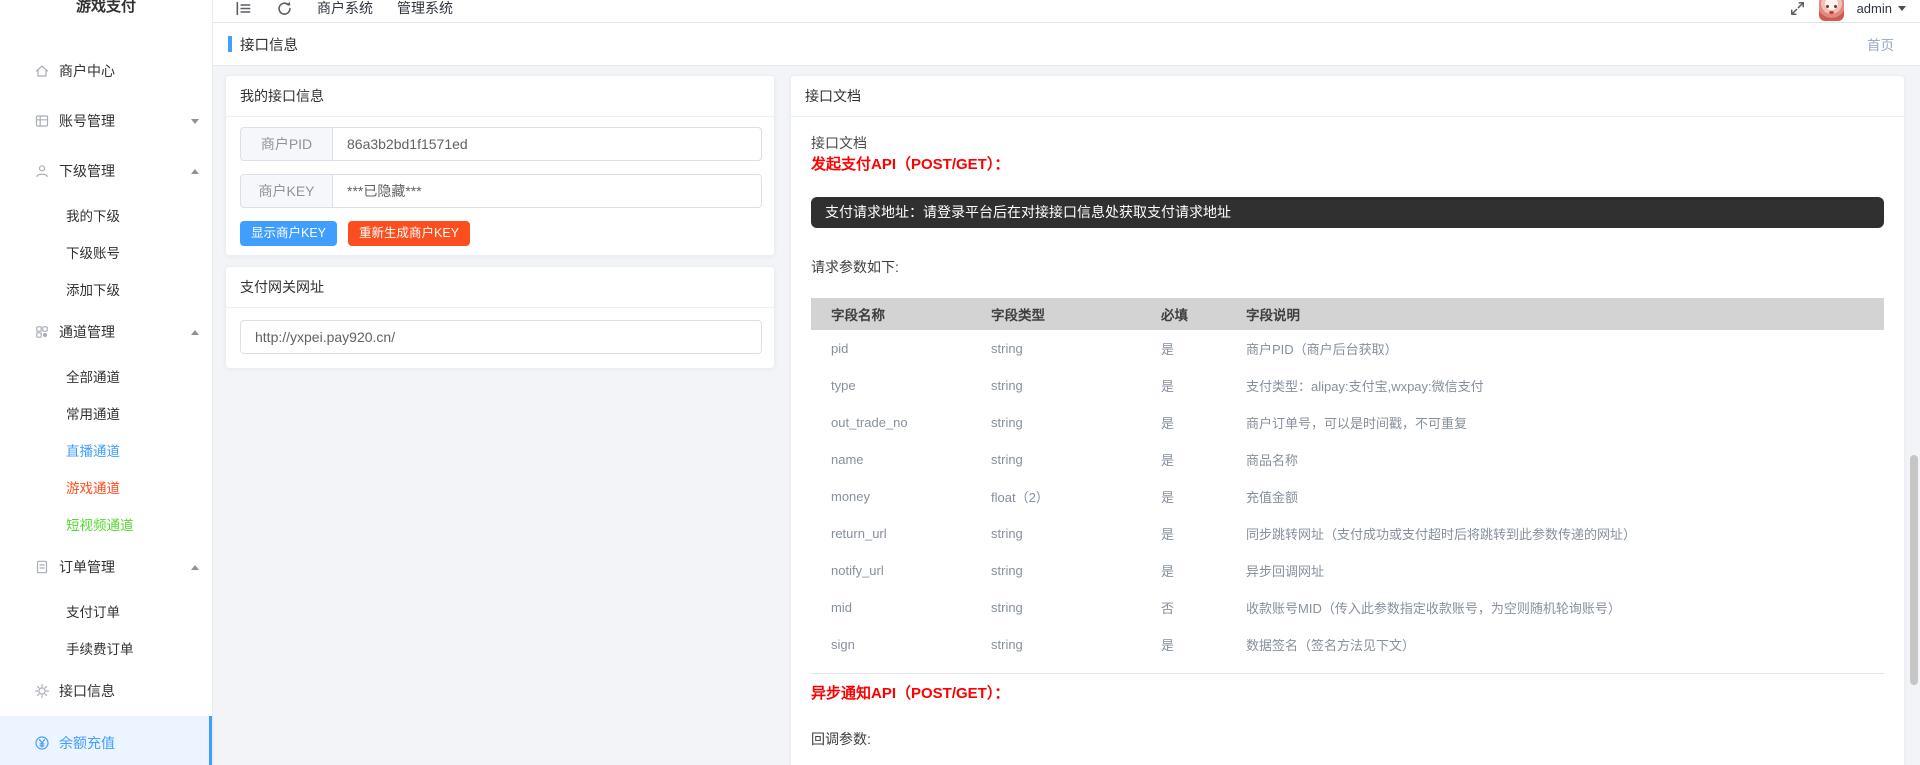 This screenshot has width=1920, height=765. Describe the element at coordinates (100, 525) in the screenshot. I see `sidebar-subitem-label: 短视频通道` at that location.